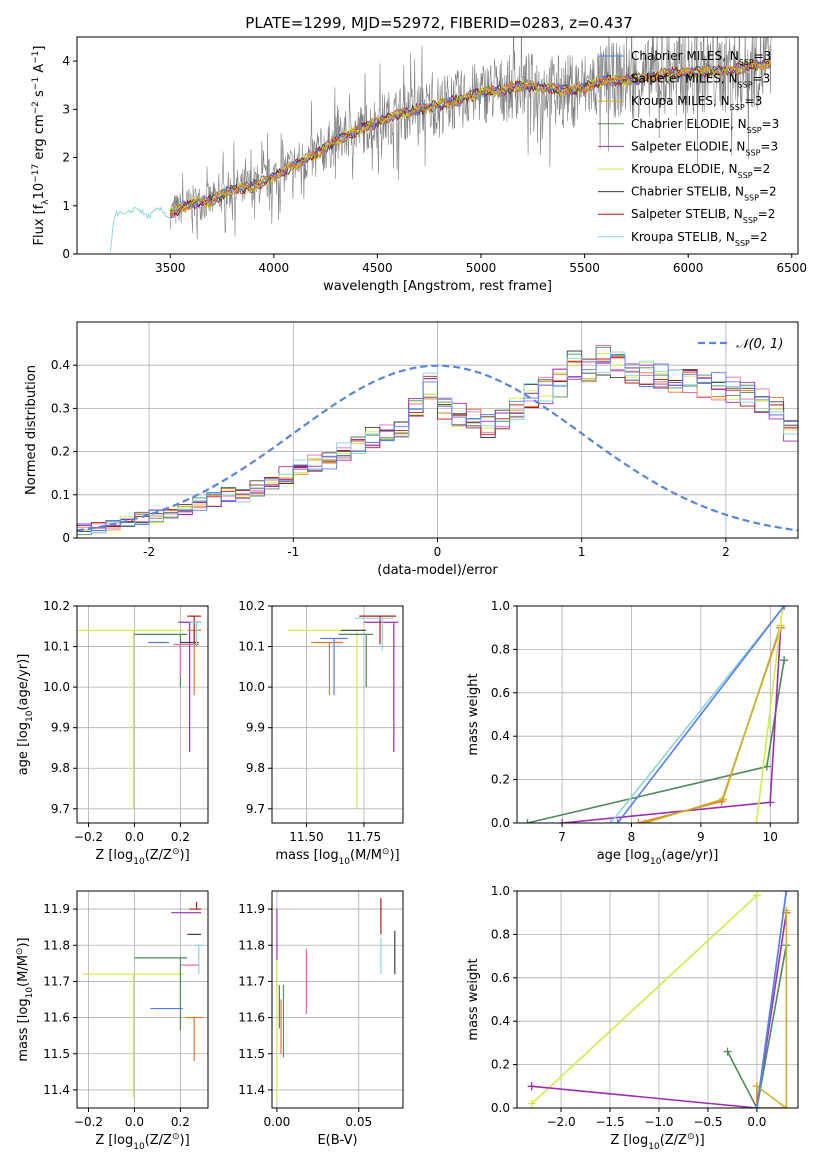 The width and height of the screenshot is (819, 1170). I want to click on weight-line-salpeter-elodie, so click(659, 1010).